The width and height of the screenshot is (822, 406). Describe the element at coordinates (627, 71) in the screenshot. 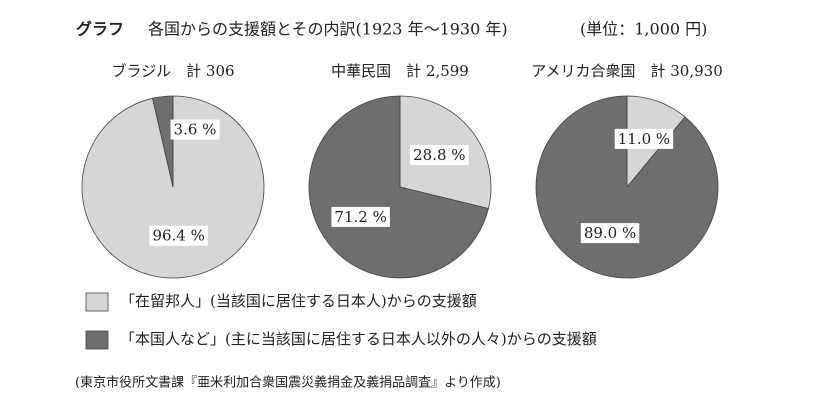

I see `pie-title: アメリカ合衆国 計 30,930` at that location.